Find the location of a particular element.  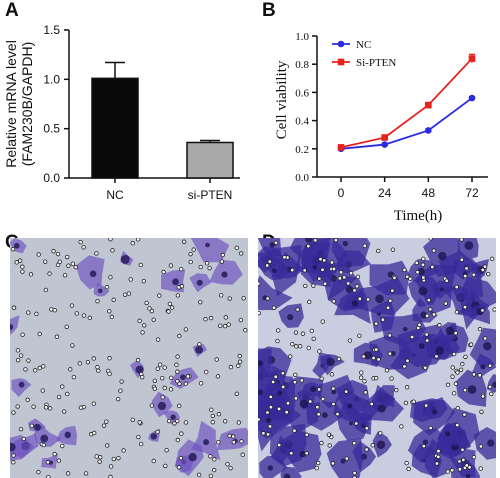

y-tick-label: 0.5 is located at coordinates (51, 129).